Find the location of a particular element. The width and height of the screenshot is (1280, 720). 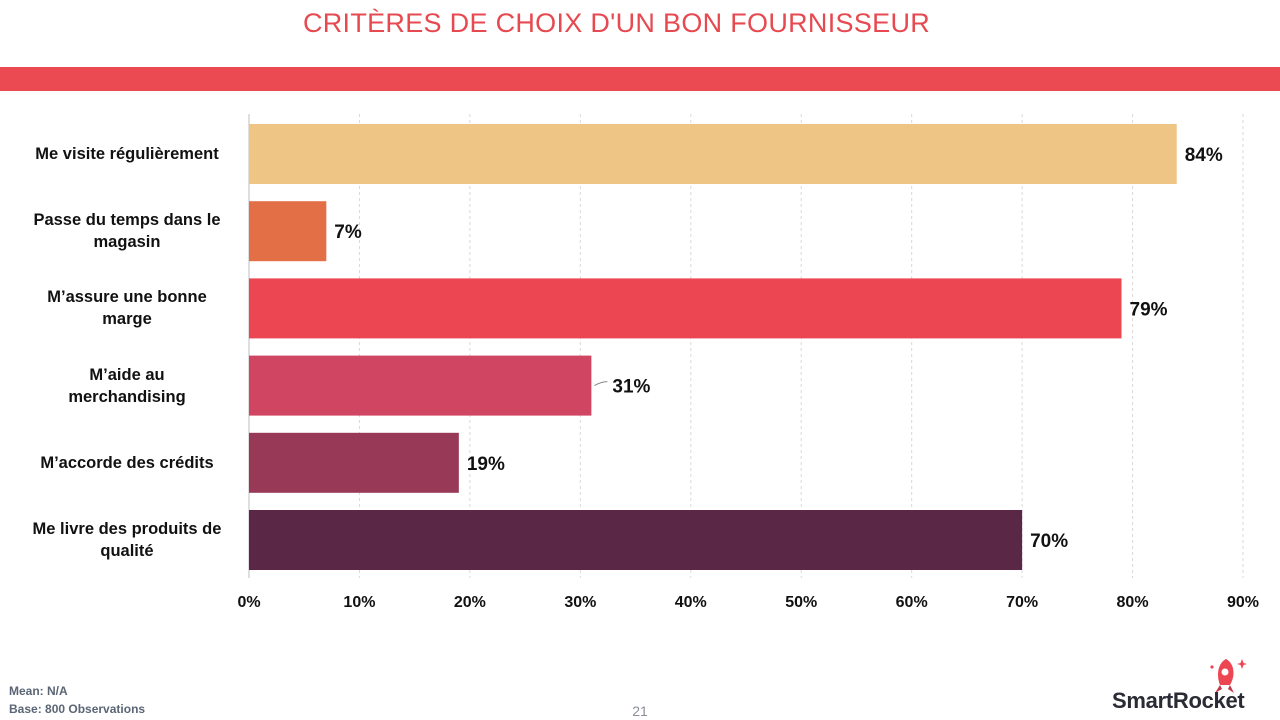

page-number: 21 is located at coordinates (640, 711).